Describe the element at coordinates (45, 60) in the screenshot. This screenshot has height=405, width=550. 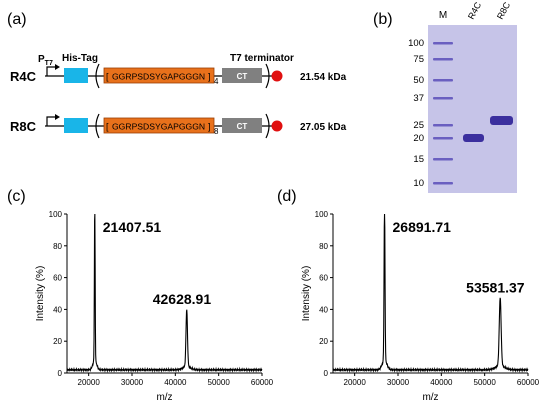
I see `promoter-label: PT7` at that location.